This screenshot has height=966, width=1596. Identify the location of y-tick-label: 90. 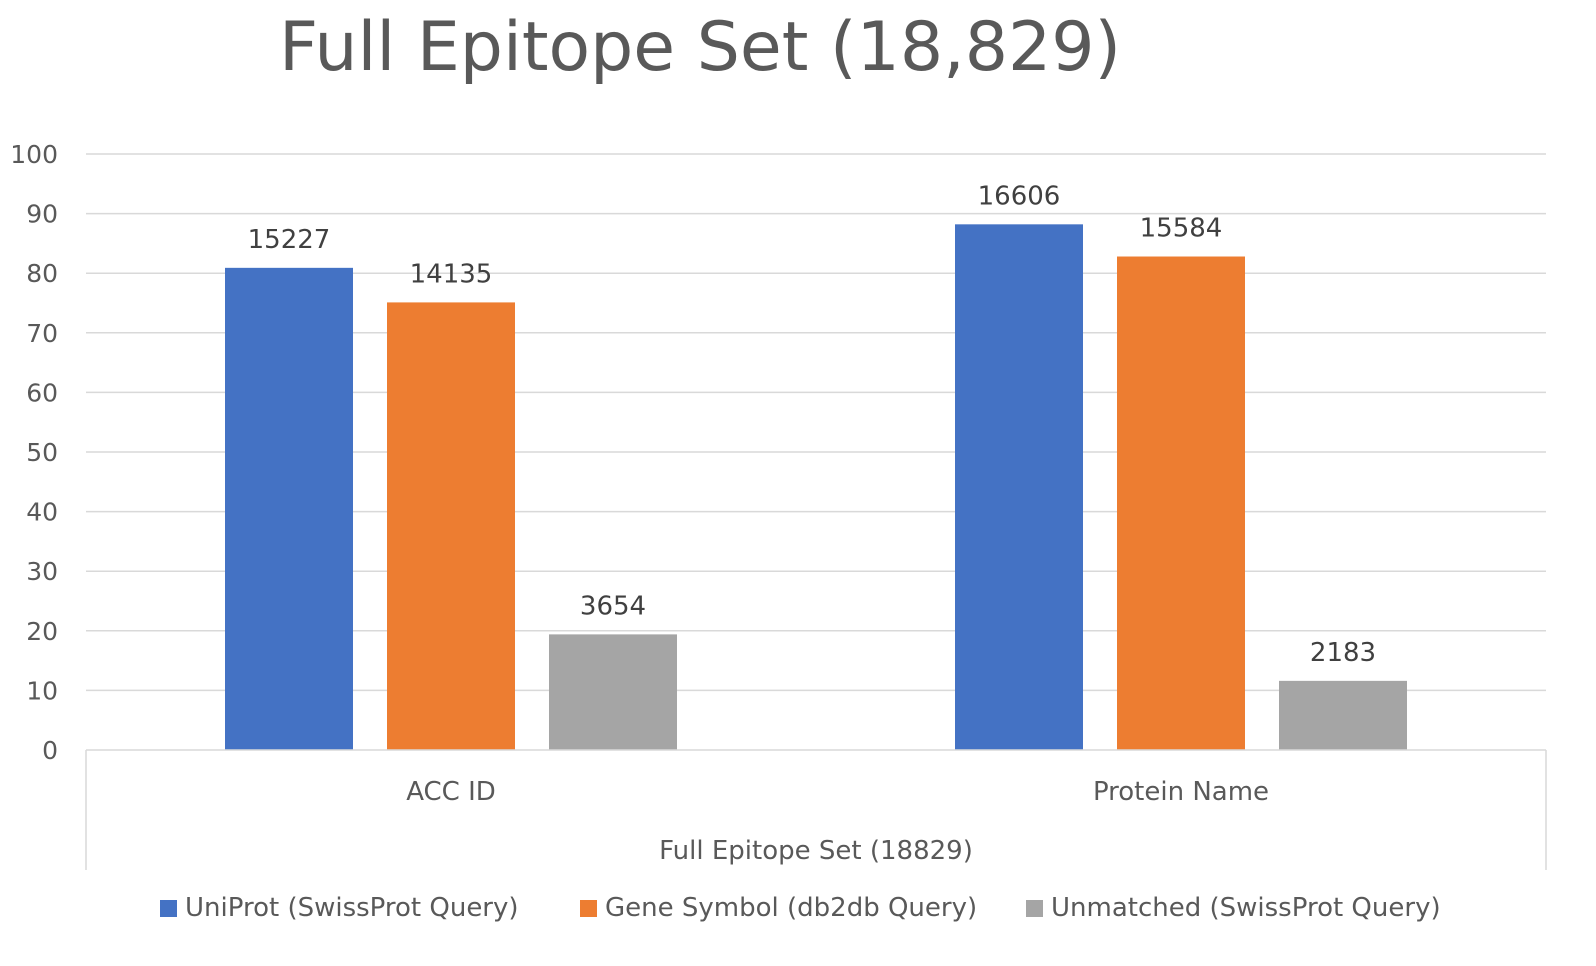
(42, 214).